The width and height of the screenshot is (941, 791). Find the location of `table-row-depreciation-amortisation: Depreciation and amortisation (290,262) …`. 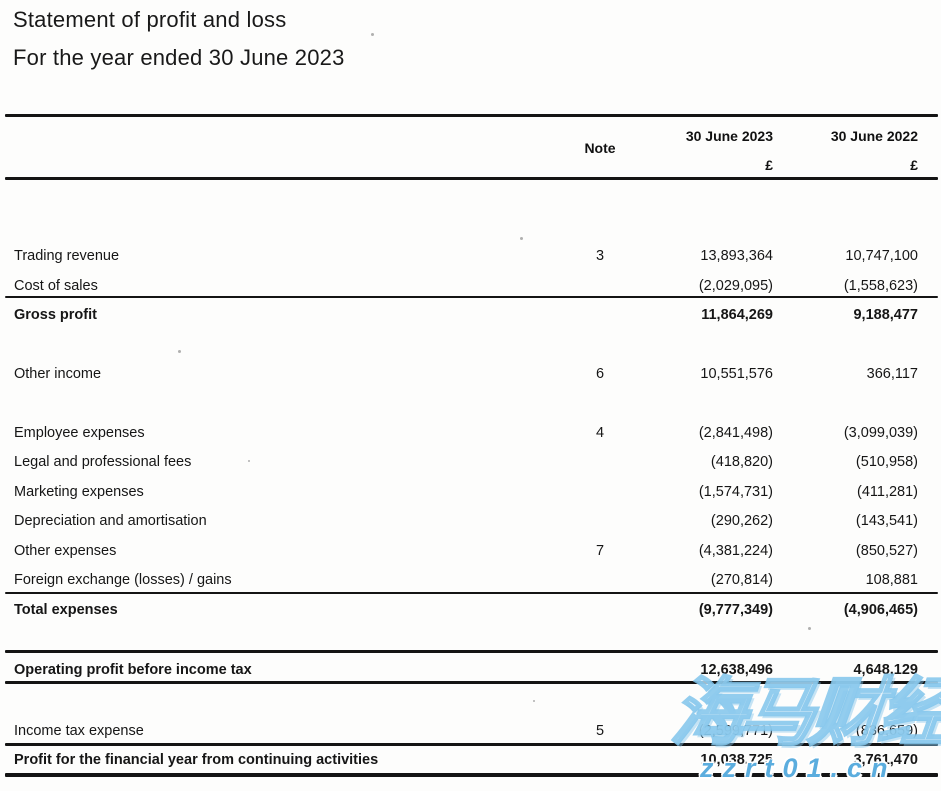

table-row-depreciation-amortisation: Depreciation and amortisation (290,262) … is located at coordinates (470, 521).